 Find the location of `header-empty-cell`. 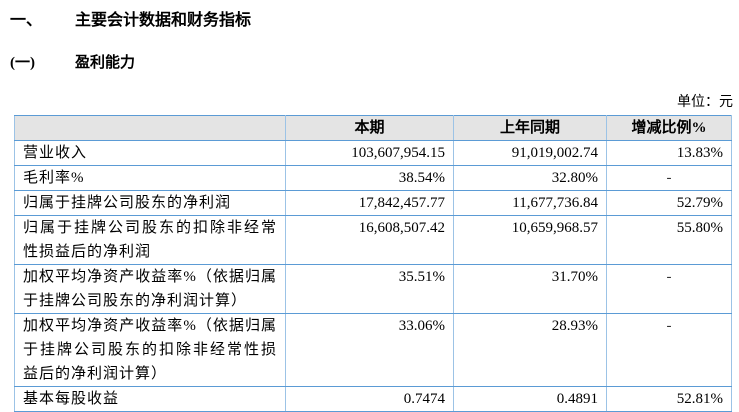

header-empty-cell is located at coordinates (150, 128).